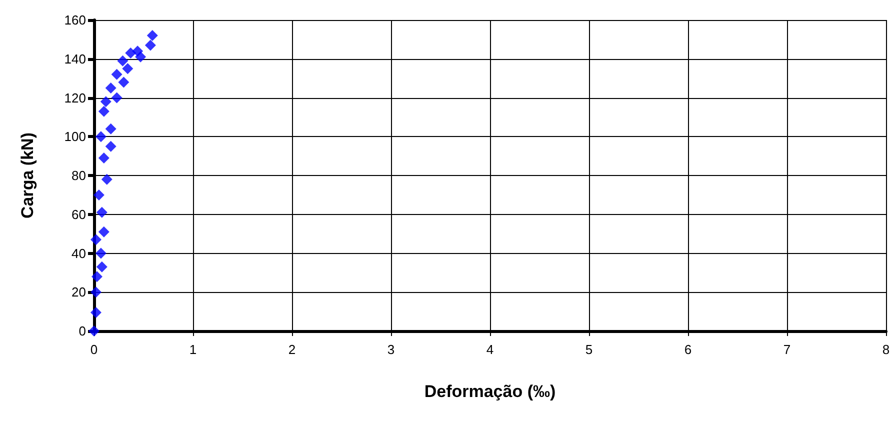 Image resolution: width=893 pixels, height=423 pixels. I want to click on y-tick-label: 20, so click(79, 292).